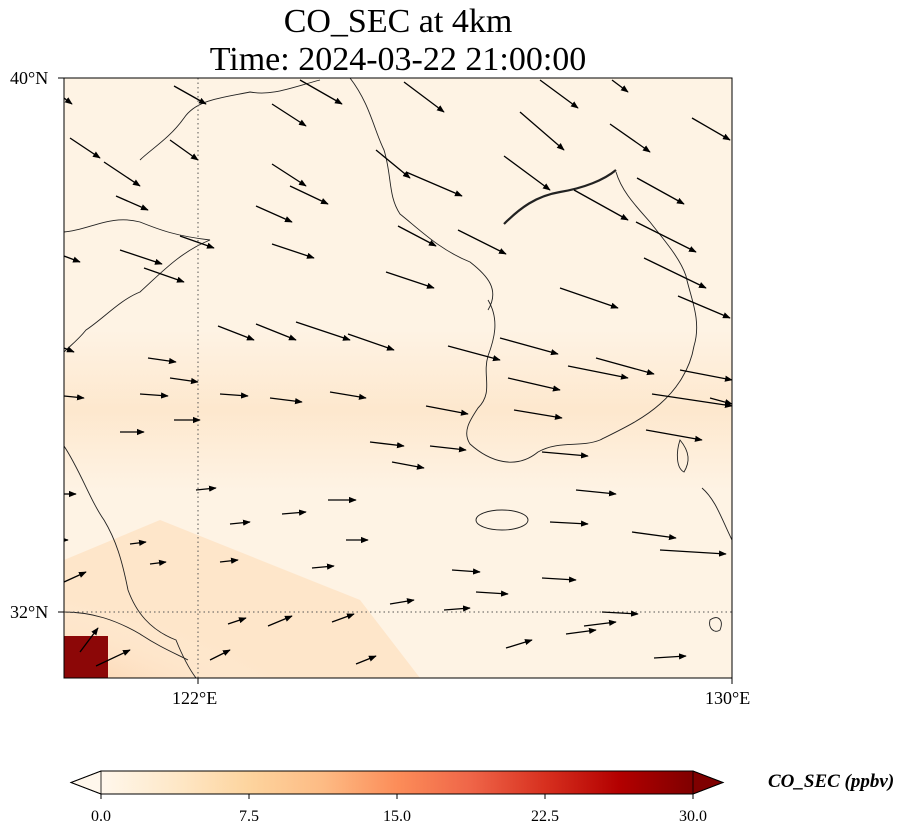 This screenshot has width=916, height=836. Describe the element at coordinates (582, 317) in the screenshot. I see `coastline-korea-west` at that location.